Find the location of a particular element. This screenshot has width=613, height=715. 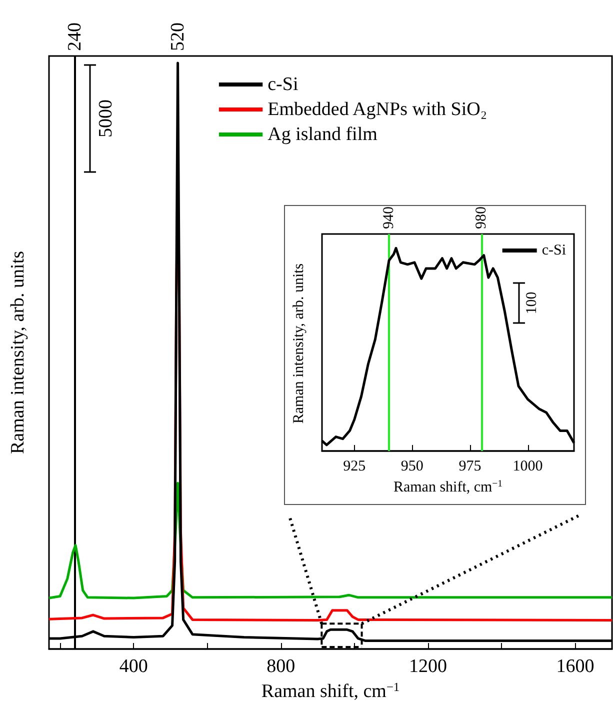

legend-label: Ag island film is located at coordinates (323, 134).